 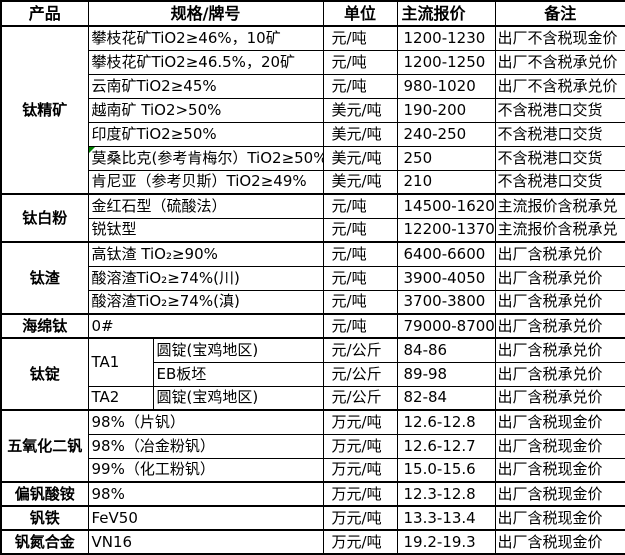 I want to click on spec-cell: 莫桑比克(参考肯梅尔）TiO2≥50%, so click(x=205, y=158).